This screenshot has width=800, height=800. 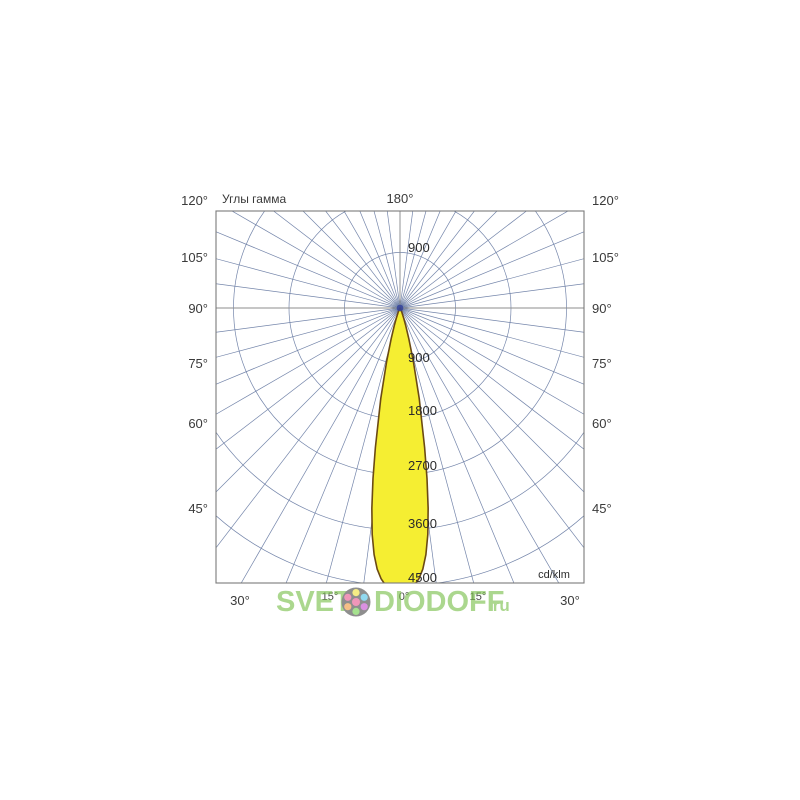 I want to click on left-angle-label-60: 60°, so click(x=198, y=423).